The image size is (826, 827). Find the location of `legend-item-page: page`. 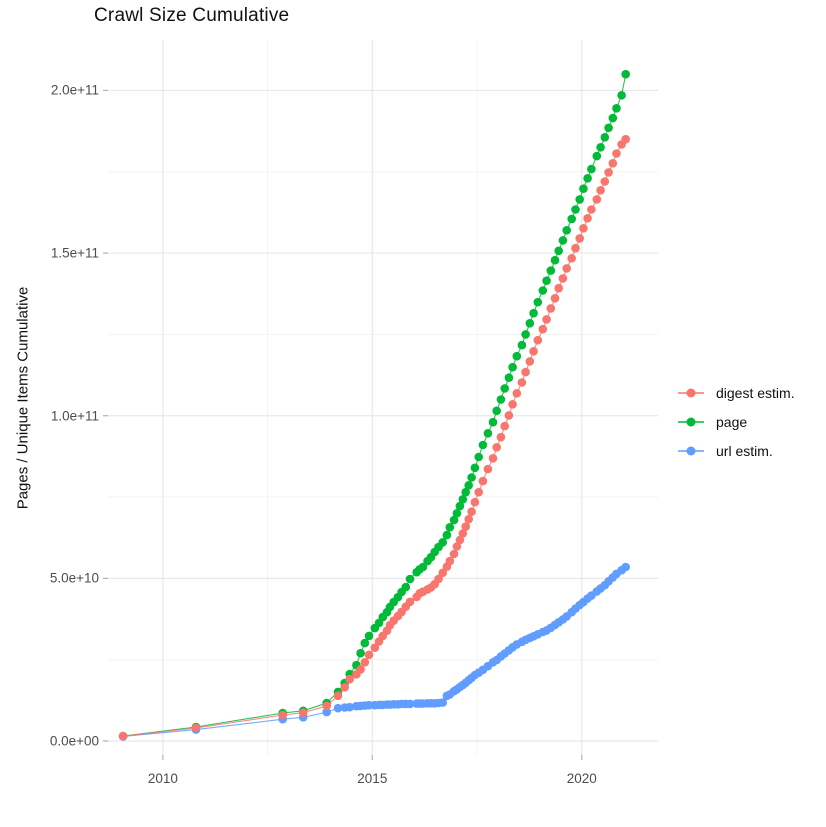

legend-item-page: page is located at coordinates (735, 421).